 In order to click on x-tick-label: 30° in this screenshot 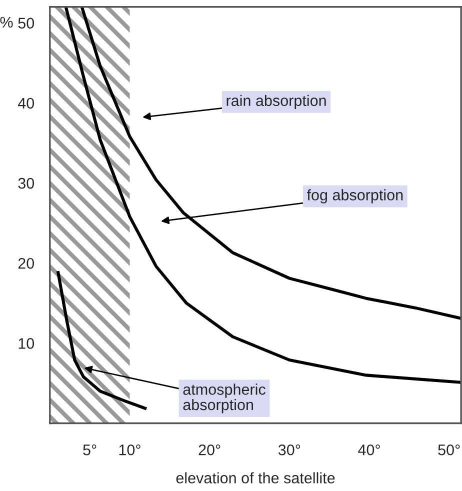, I will do `click(289, 450)`.